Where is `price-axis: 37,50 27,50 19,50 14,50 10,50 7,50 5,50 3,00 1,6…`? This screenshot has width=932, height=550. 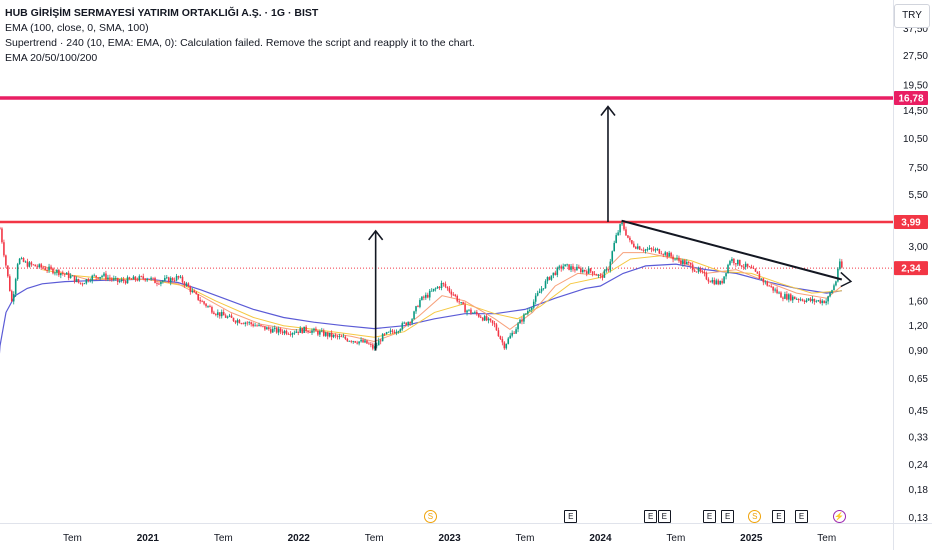
price-axis: 37,50 27,50 19,50 14,50 10,50 7,50 5,50 3,00 1,6… is located at coordinates (911, 275).